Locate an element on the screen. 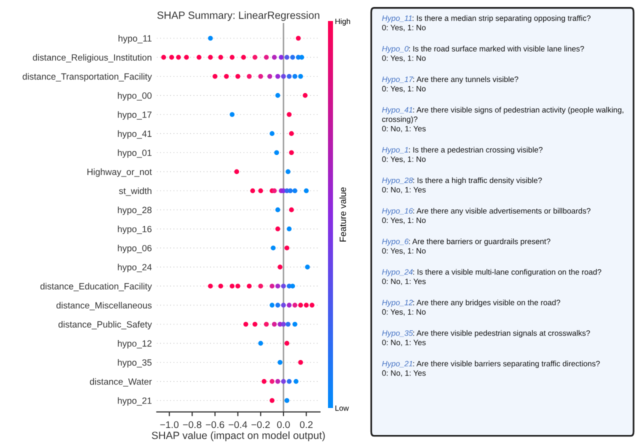 This screenshot has height=442, width=640. x-axis-title: SHAP value (impact on model output) is located at coordinates (238, 436).